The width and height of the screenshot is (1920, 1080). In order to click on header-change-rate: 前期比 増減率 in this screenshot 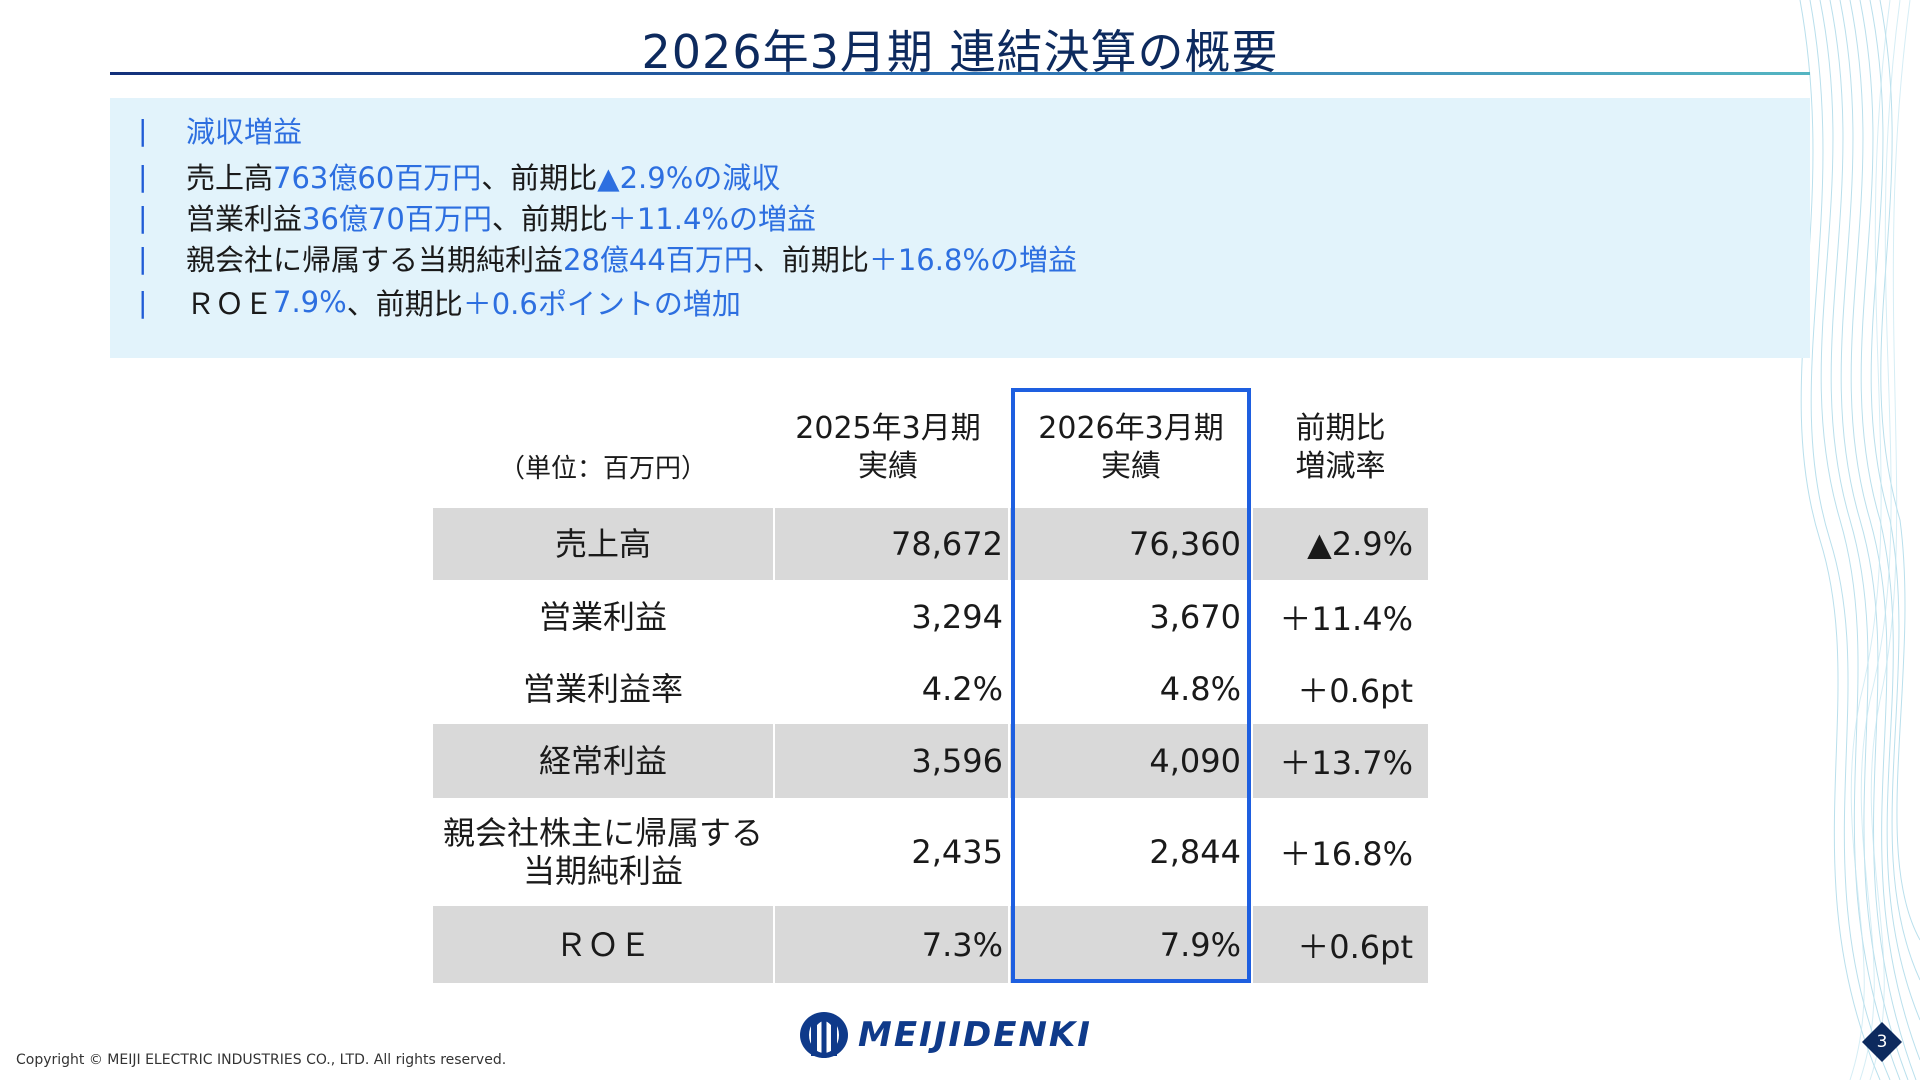, I will do `click(1340, 447)`.